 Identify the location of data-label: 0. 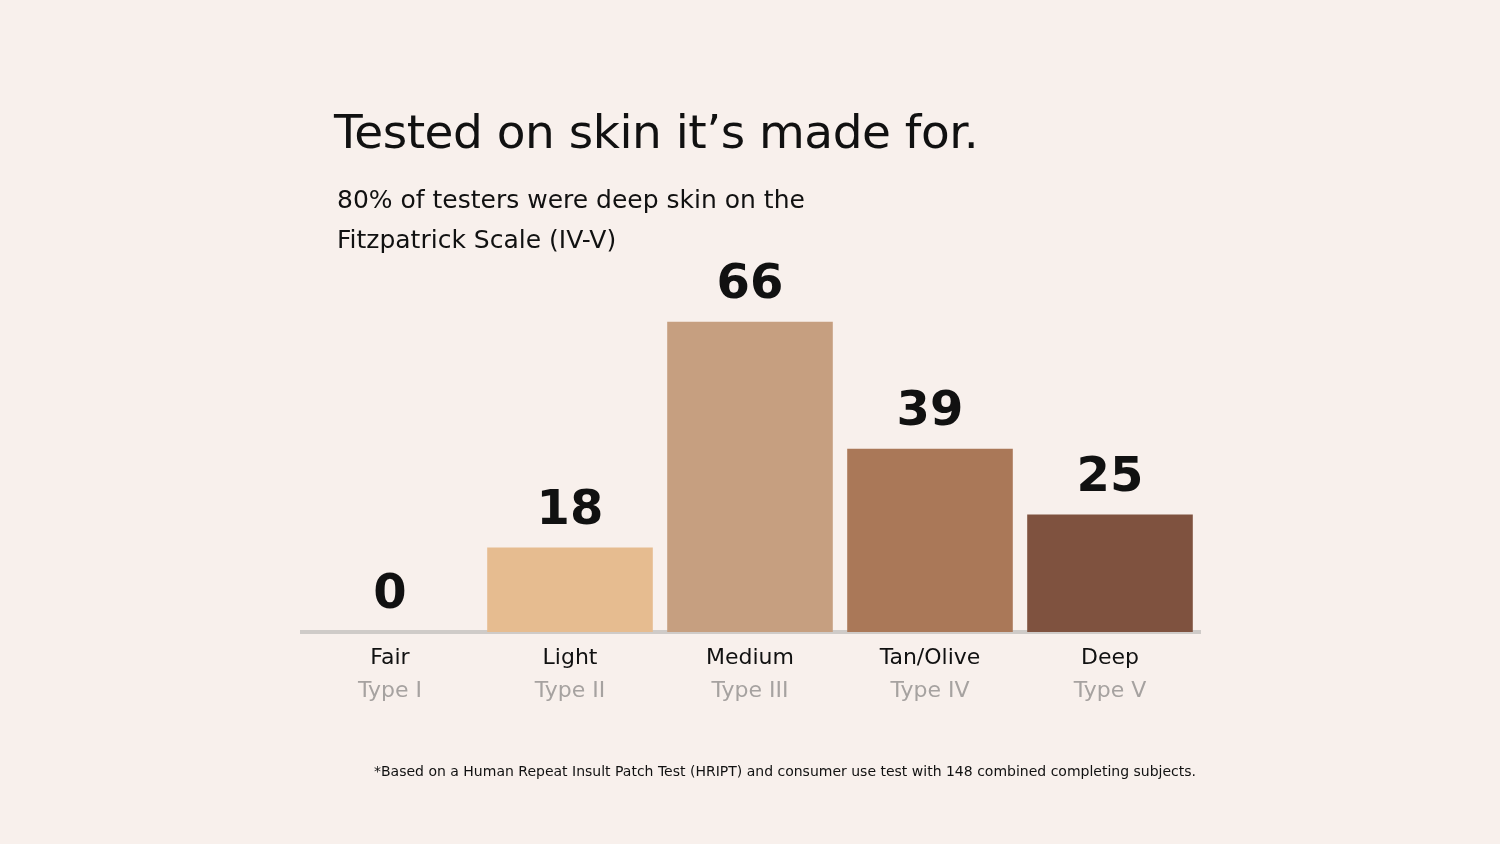
(390, 591).